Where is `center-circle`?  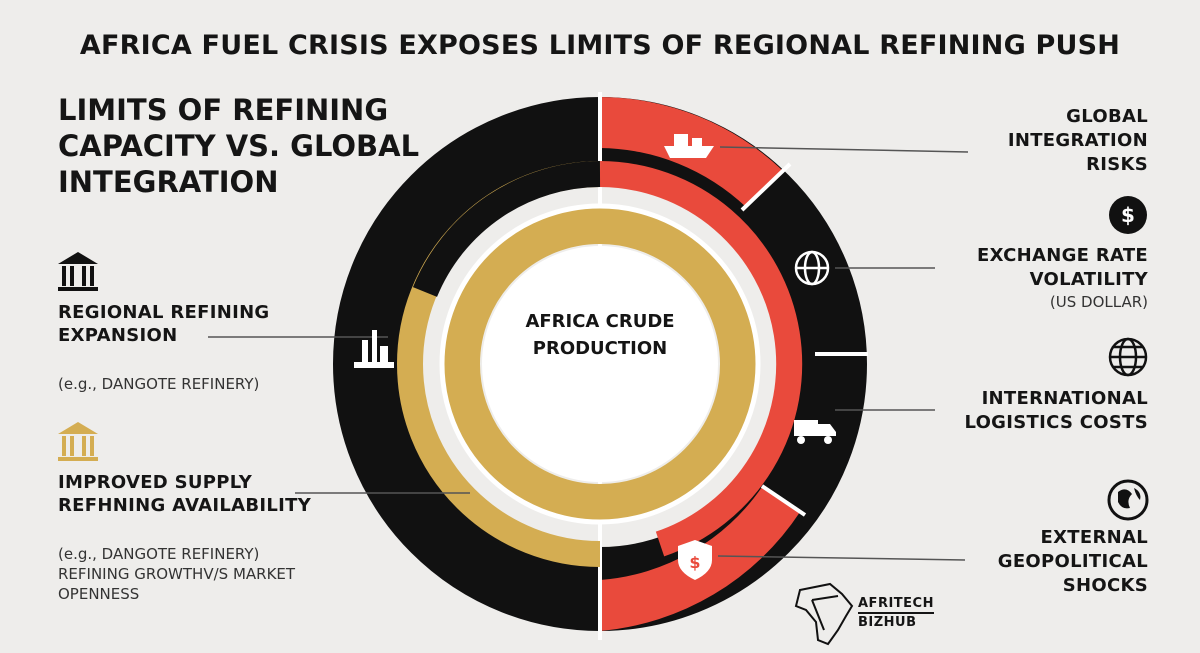
center-circle is located at coordinates (600, 364).